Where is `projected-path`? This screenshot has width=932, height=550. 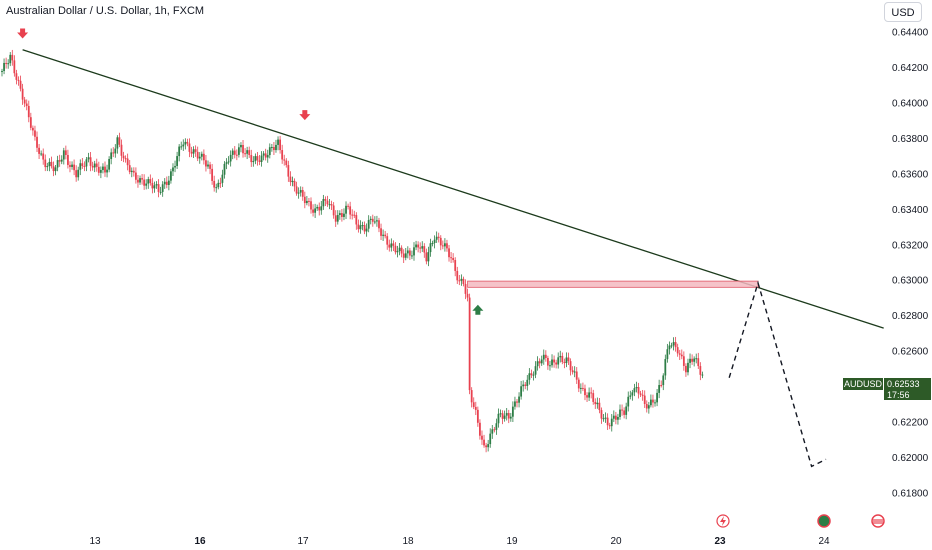 projected-path is located at coordinates (777, 374).